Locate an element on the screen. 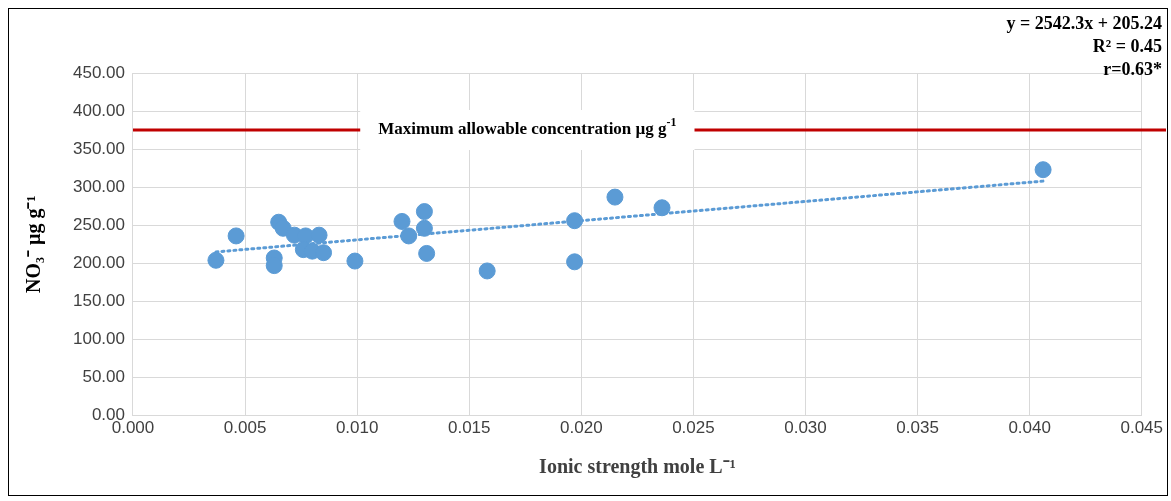 This screenshot has width=1171, height=501. y-tick-label: 50.00 is located at coordinates (103, 377).